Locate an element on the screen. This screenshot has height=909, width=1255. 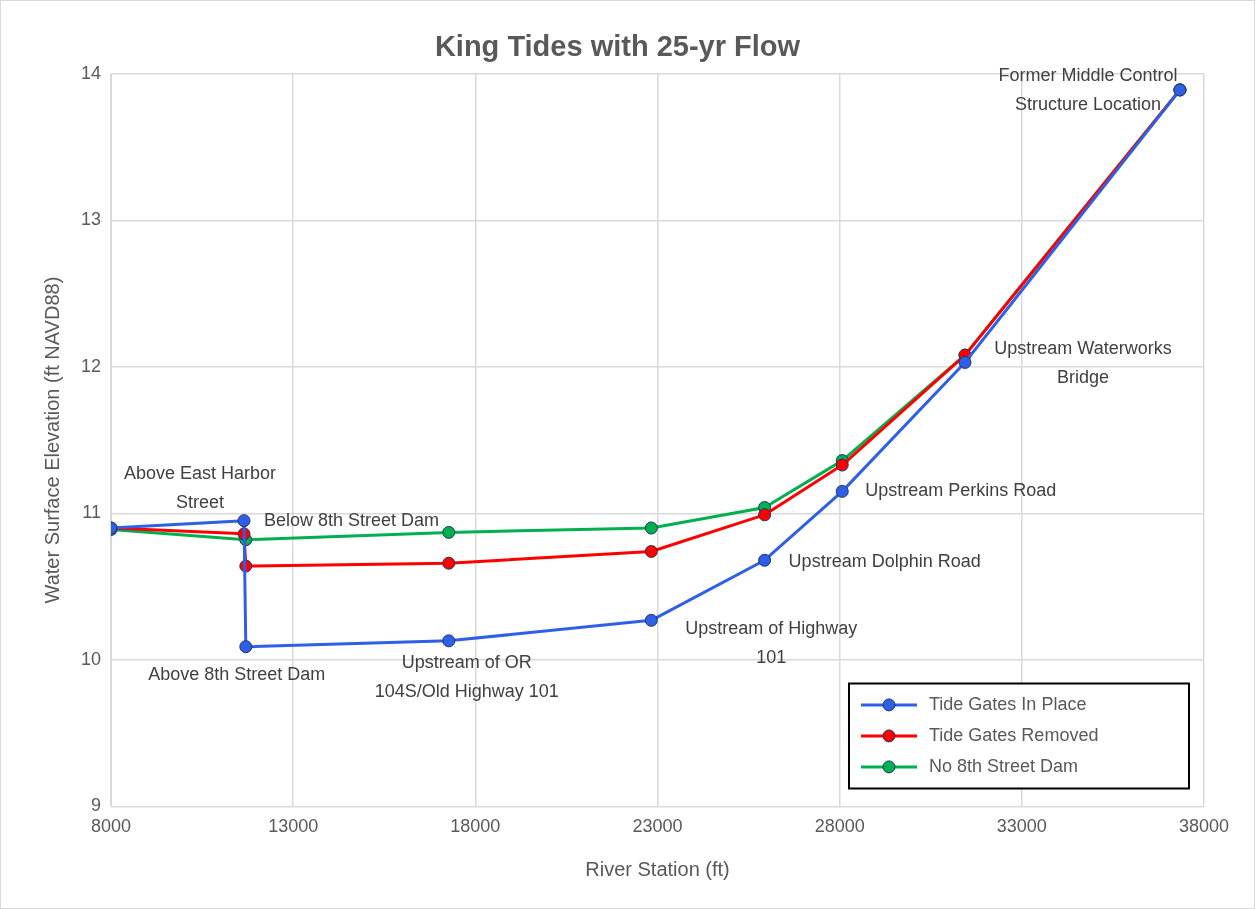
chart-title: King Tides with 25-yr Flow is located at coordinates (617, 46).